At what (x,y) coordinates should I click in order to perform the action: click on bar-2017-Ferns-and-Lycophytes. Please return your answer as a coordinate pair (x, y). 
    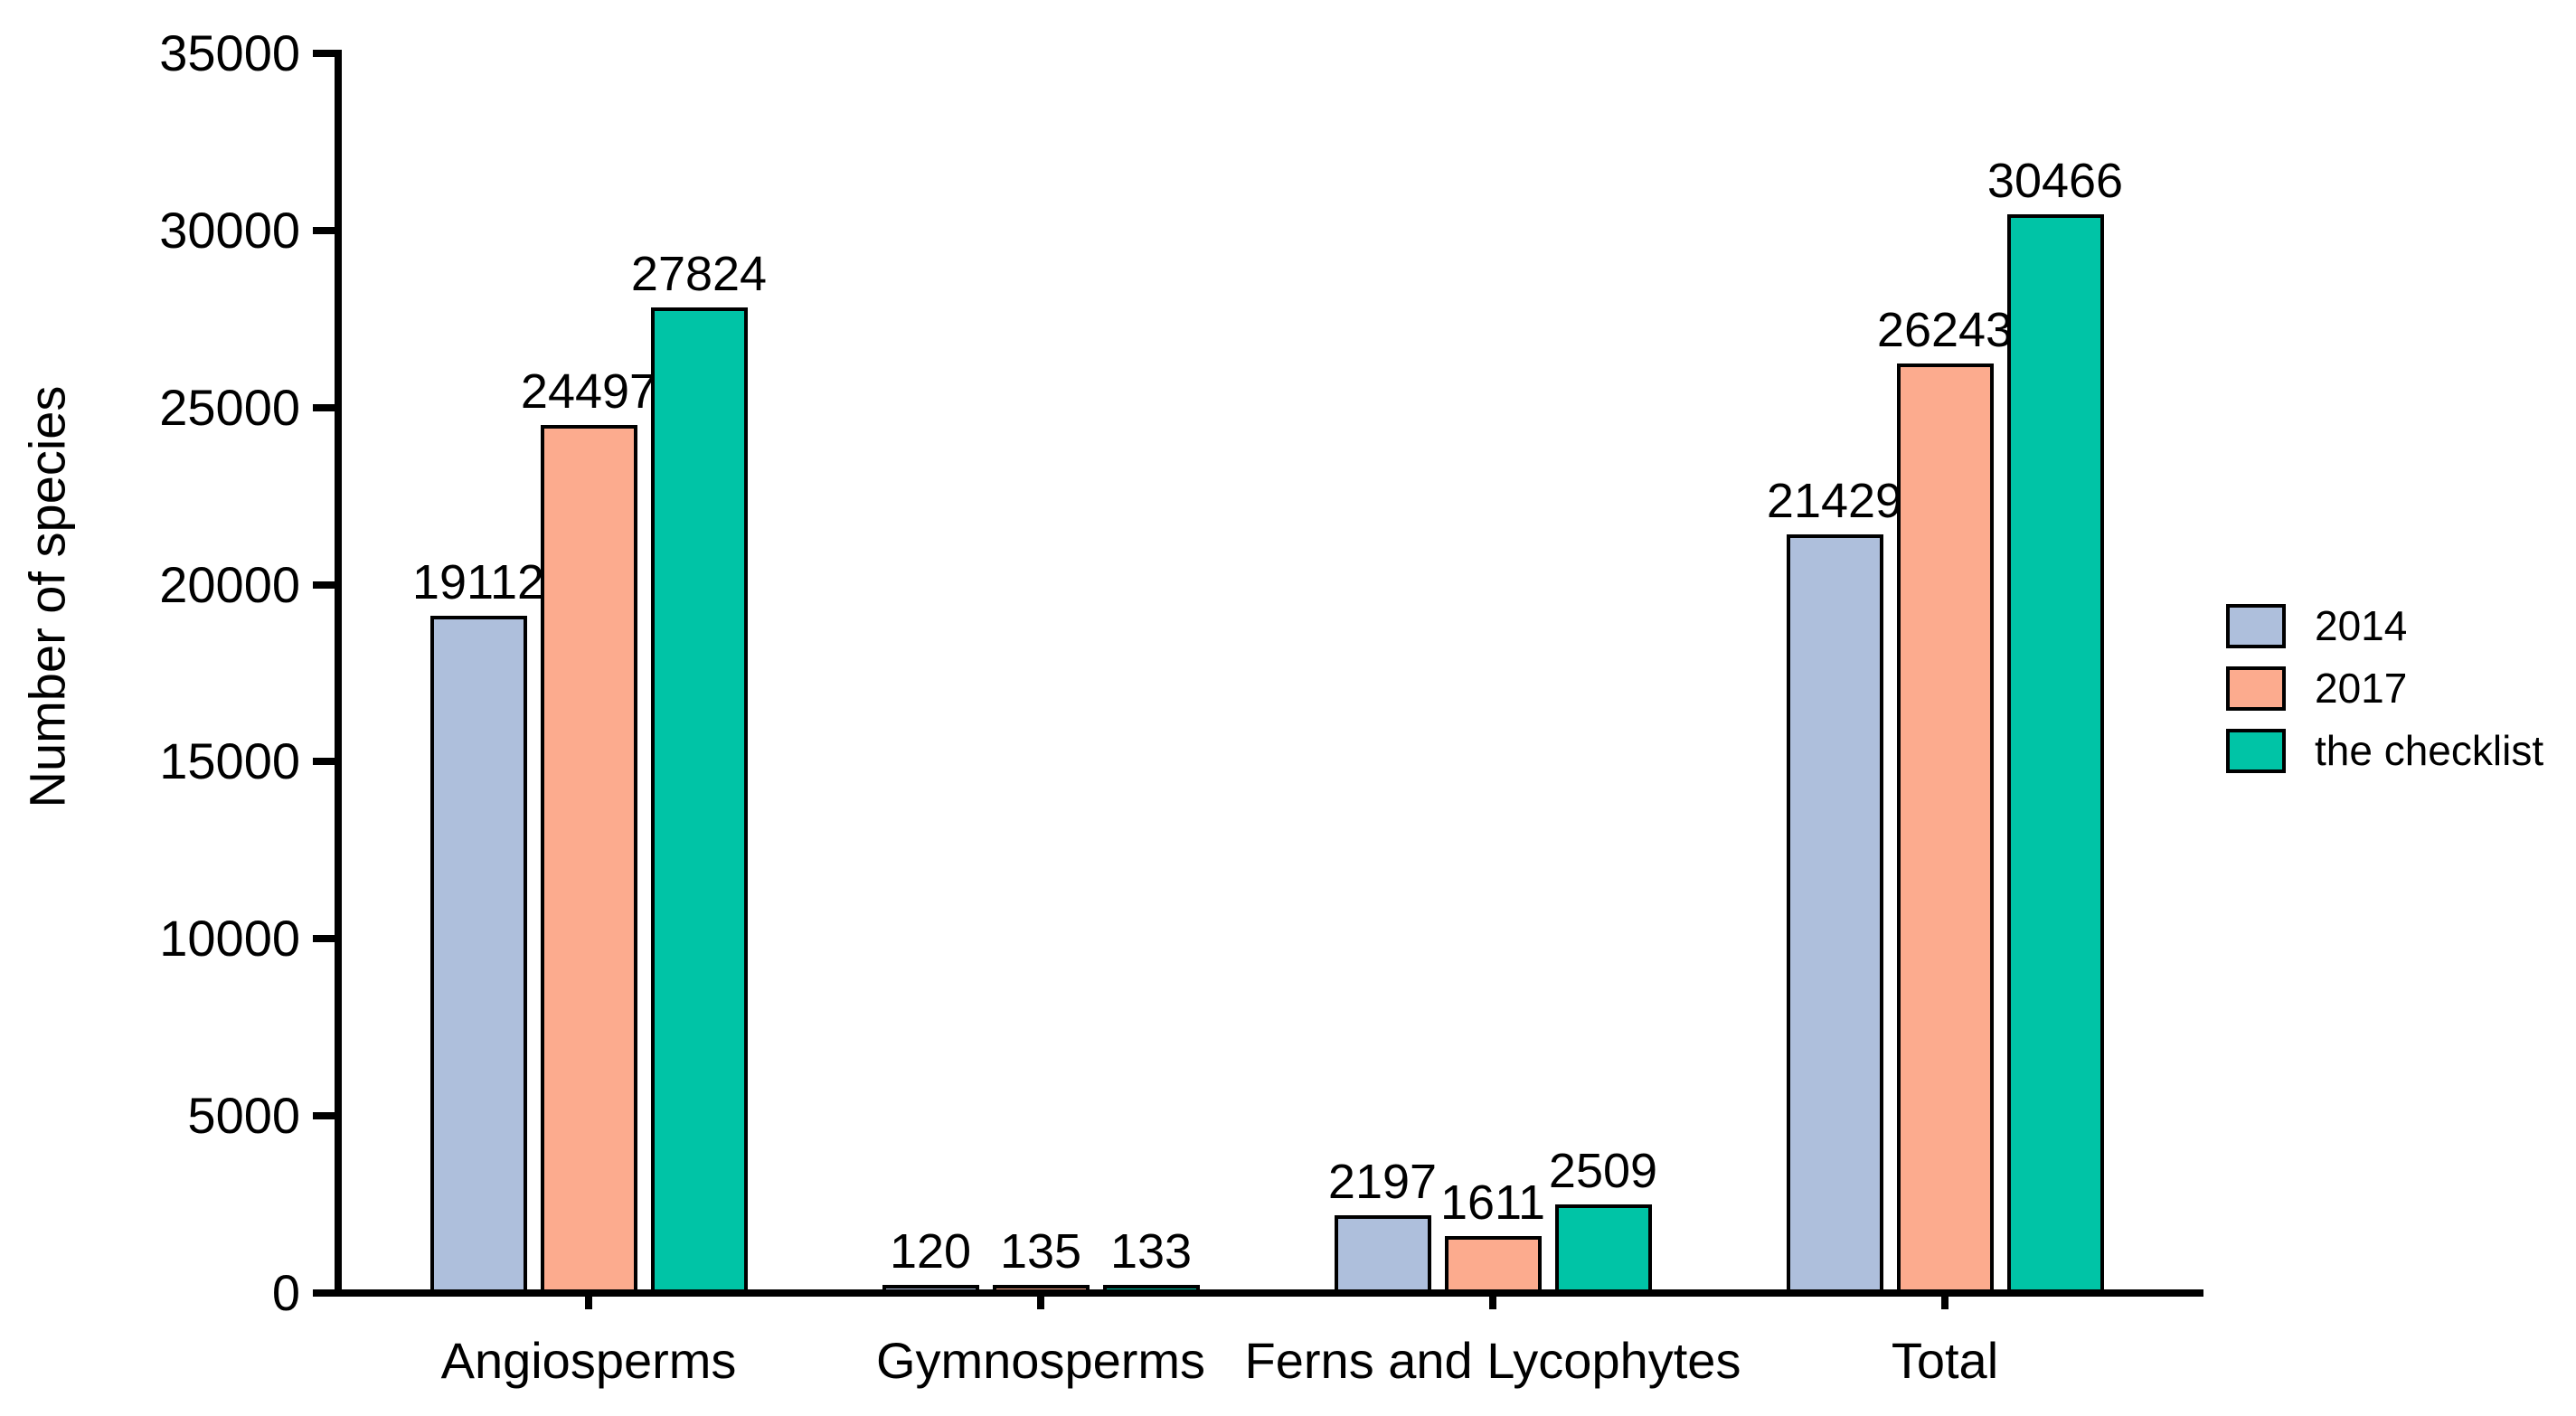
    Looking at the image, I should click on (1493, 1264).